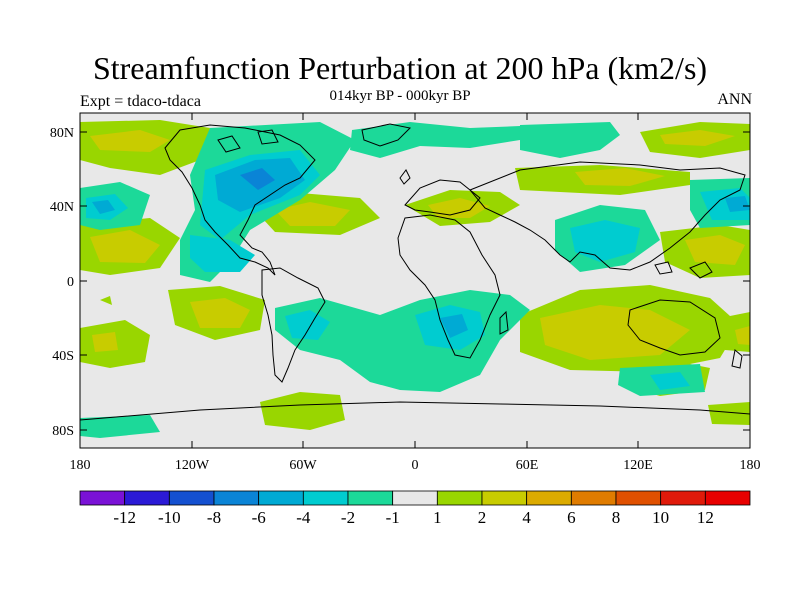  What do you see at coordinates (214, 517) in the screenshot?
I see `colorbar-label: -8` at bounding box center [214, 517].